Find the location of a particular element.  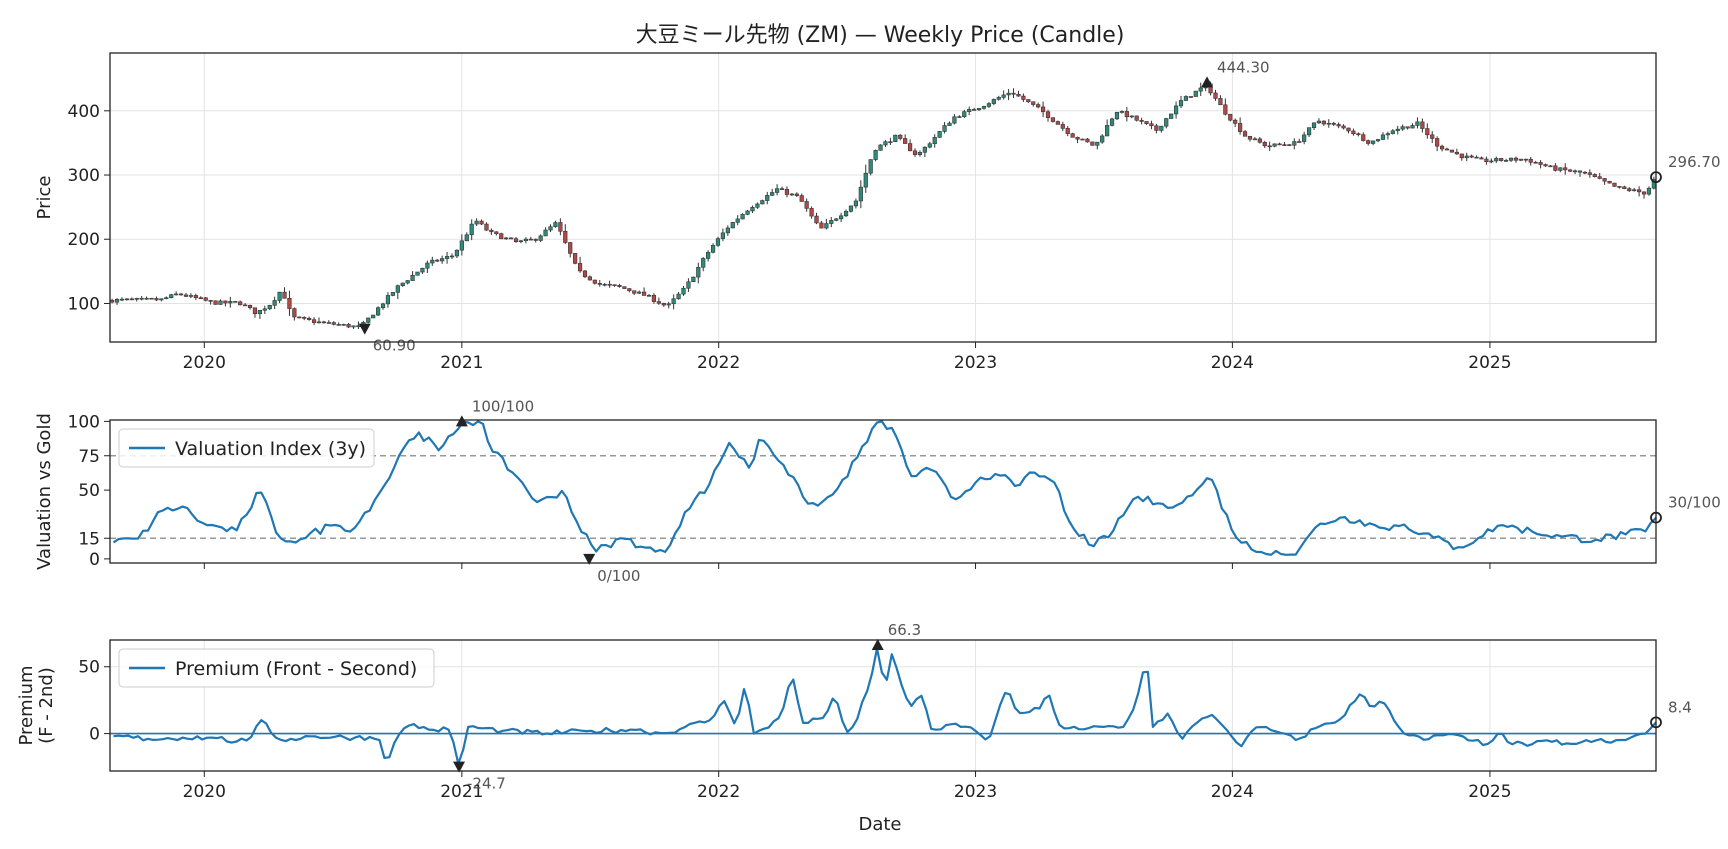

last-annotation: 8.4 is located at coordinates (1680, 707).